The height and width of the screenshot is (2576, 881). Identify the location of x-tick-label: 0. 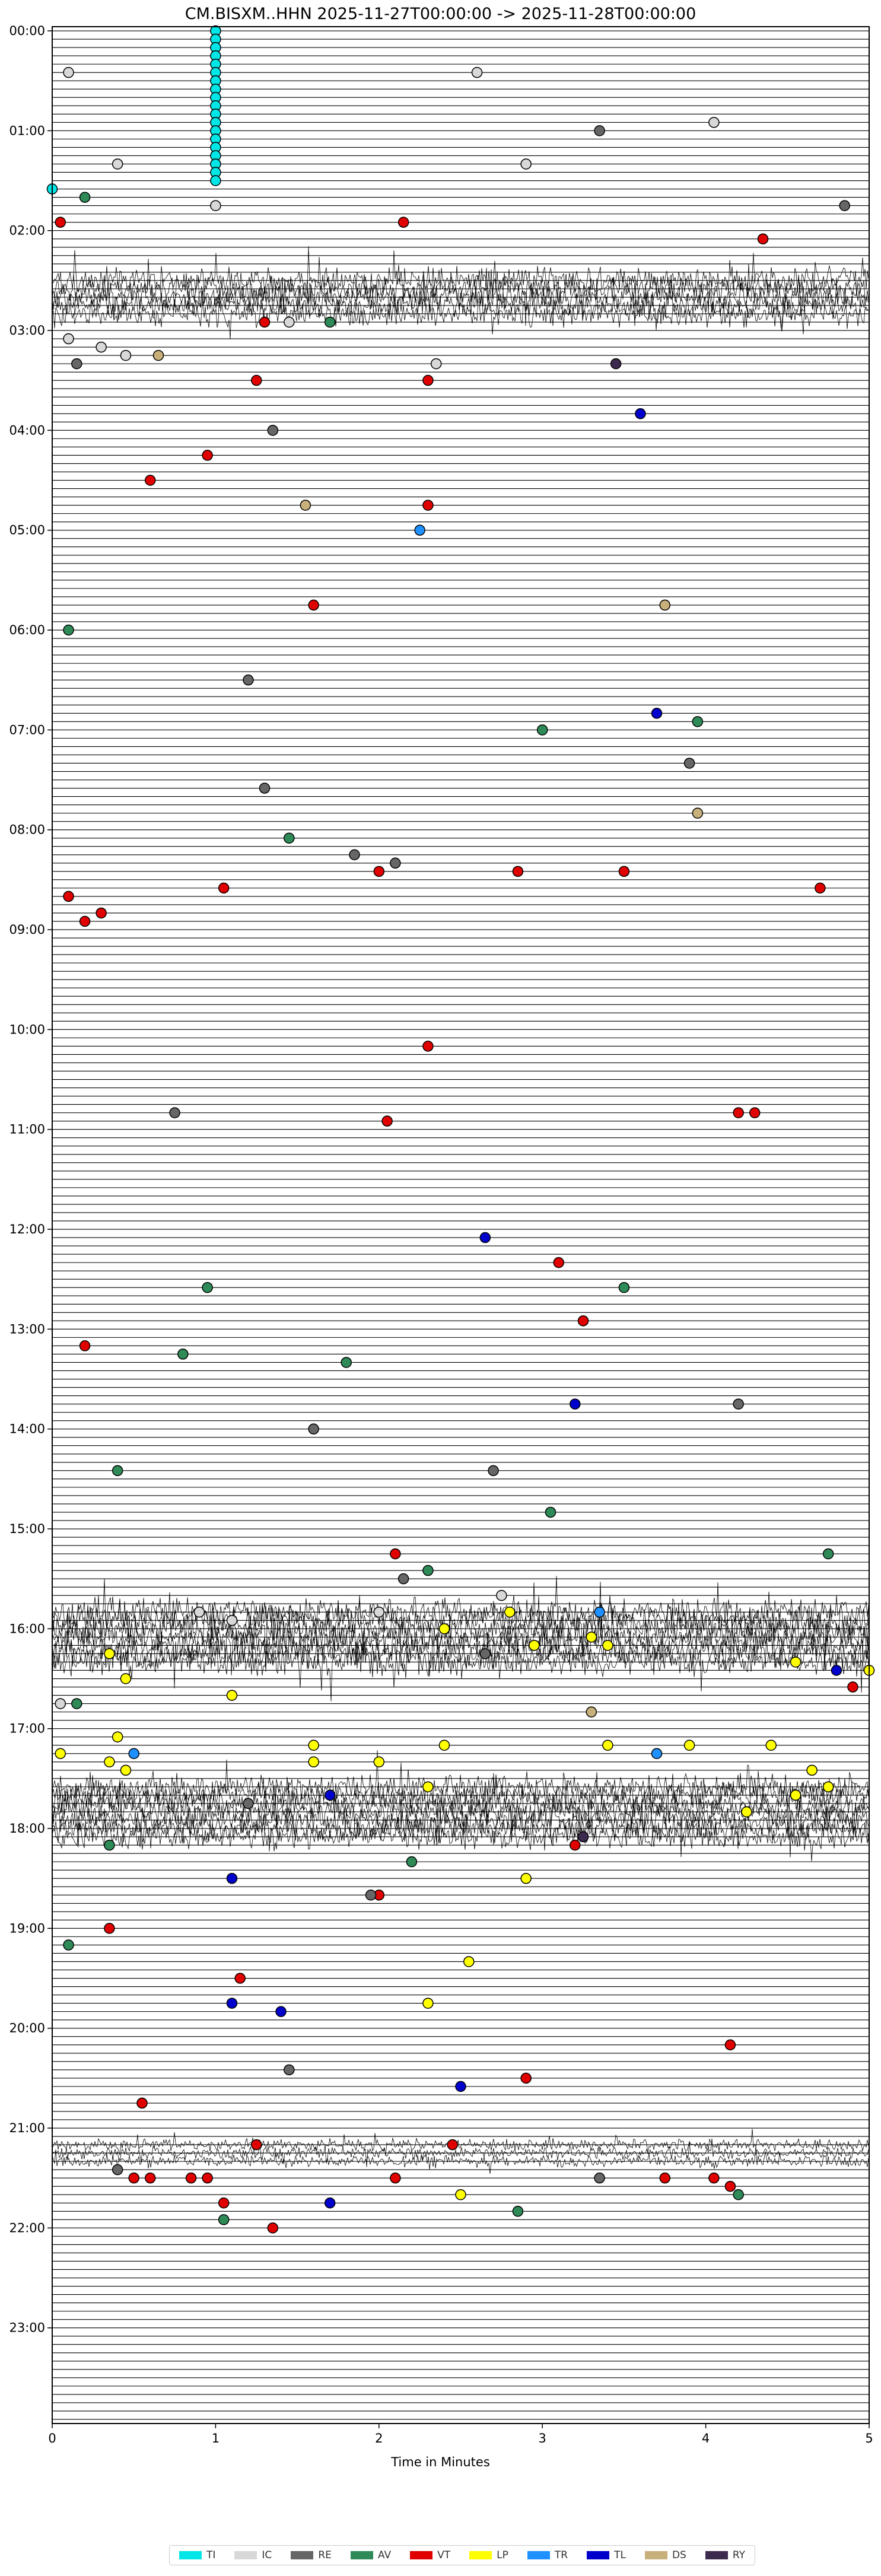
(52, 2438).